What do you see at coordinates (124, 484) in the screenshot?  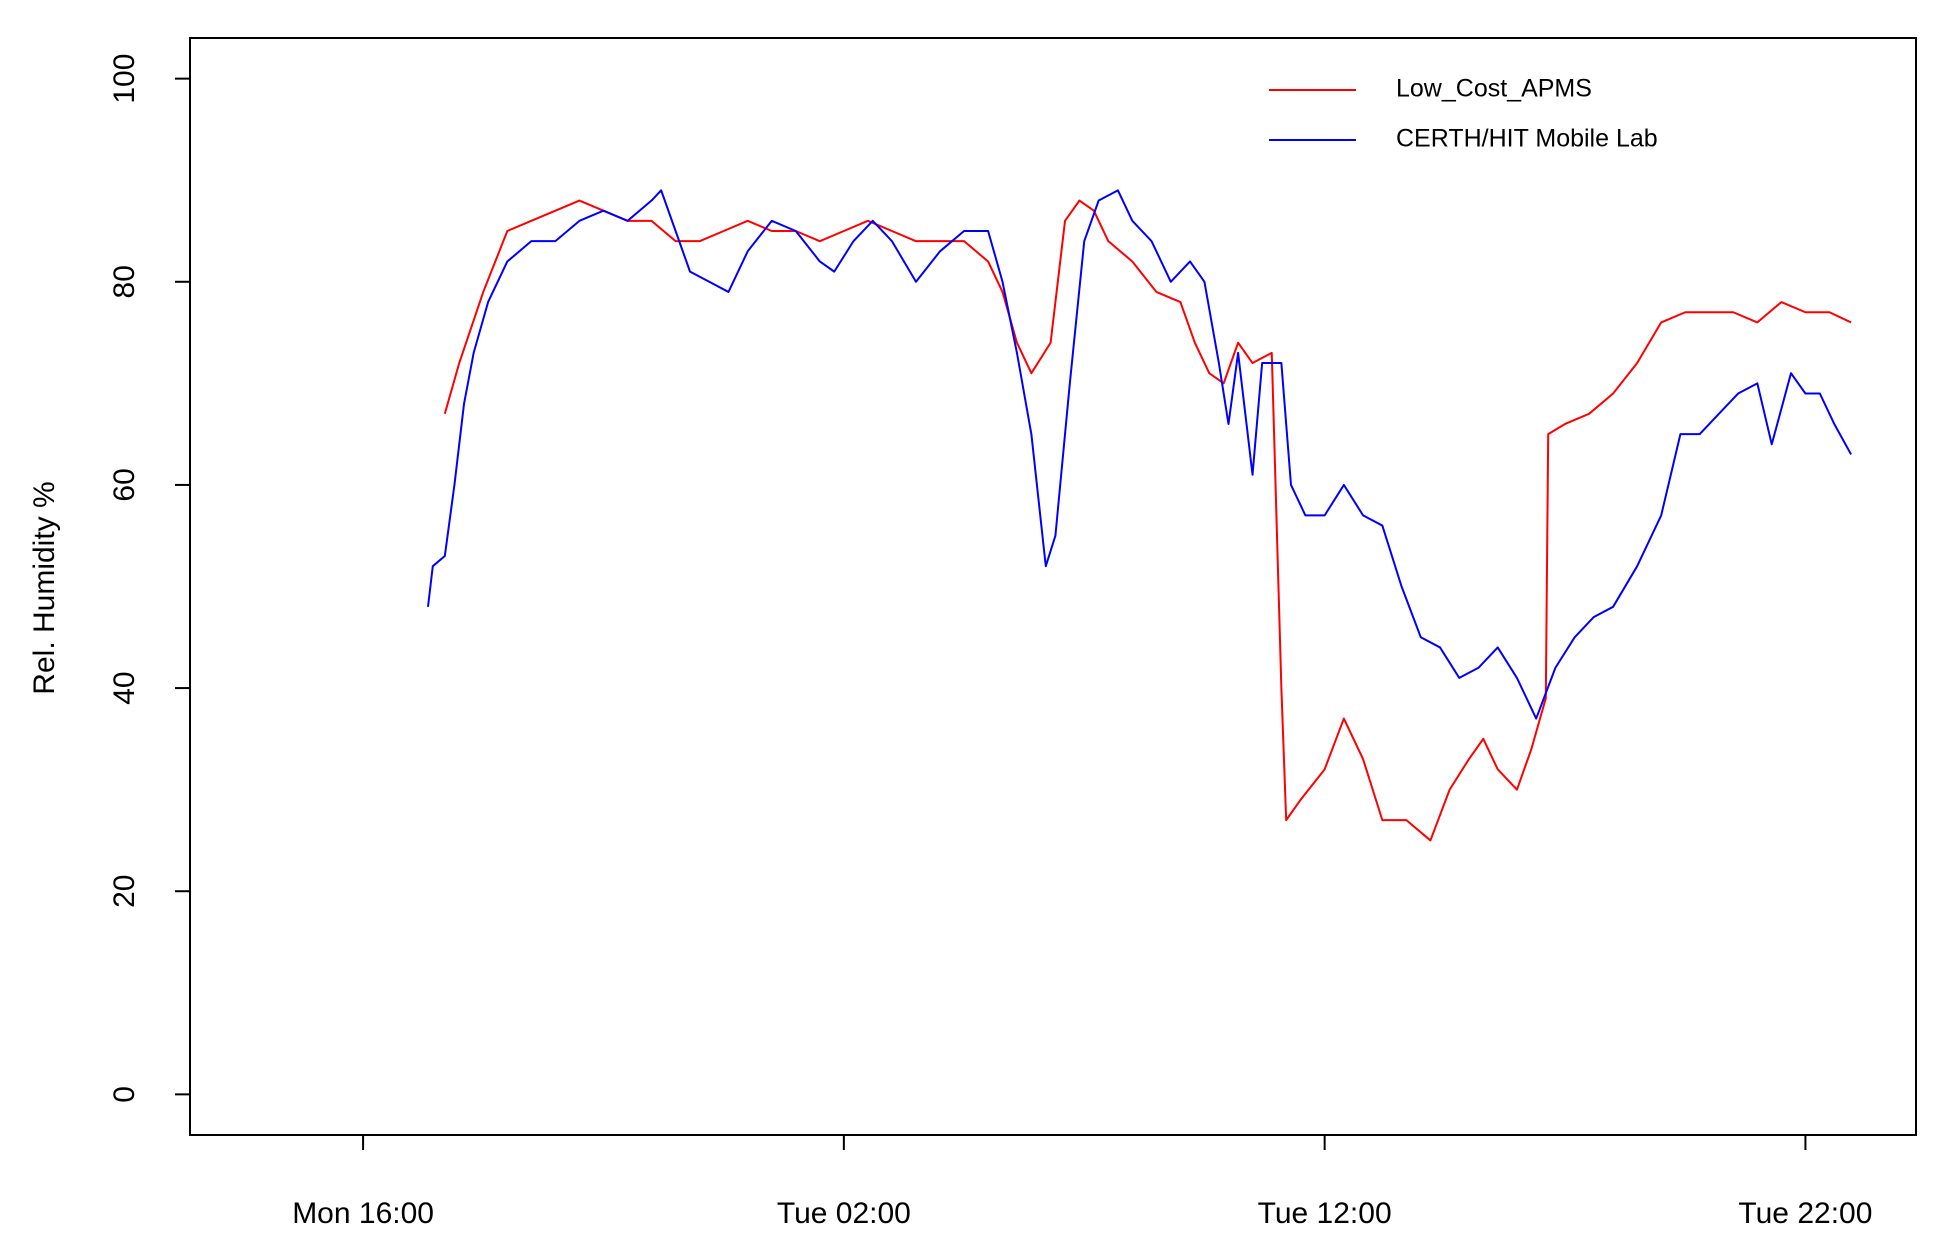 I see `y-tick-label: 60` at bounding box center [124, 484].